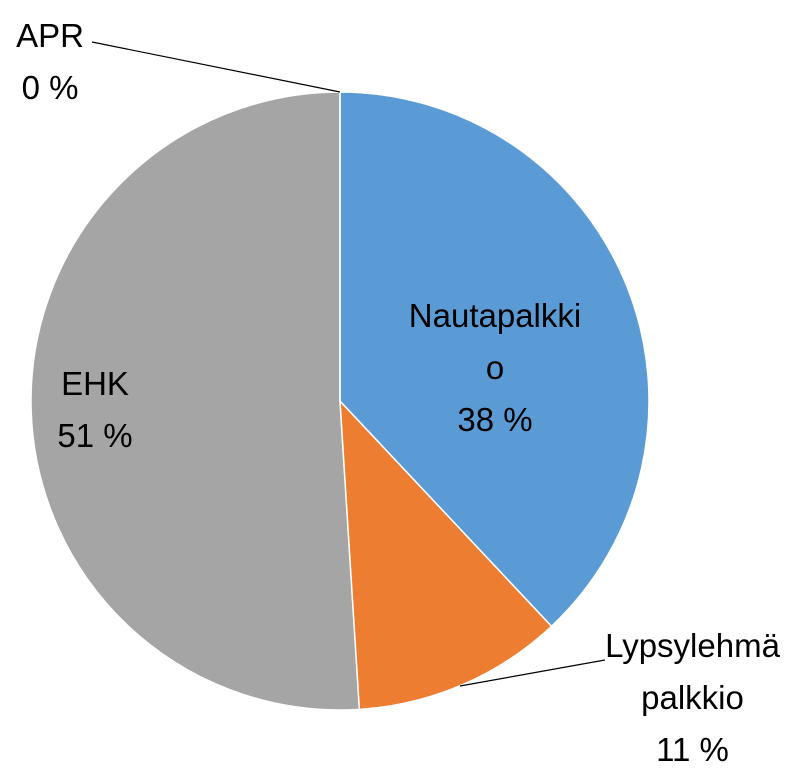 The height and width of the screenshot is (768, 800). I want to click on value-label: 0 %, so click(50, 87).